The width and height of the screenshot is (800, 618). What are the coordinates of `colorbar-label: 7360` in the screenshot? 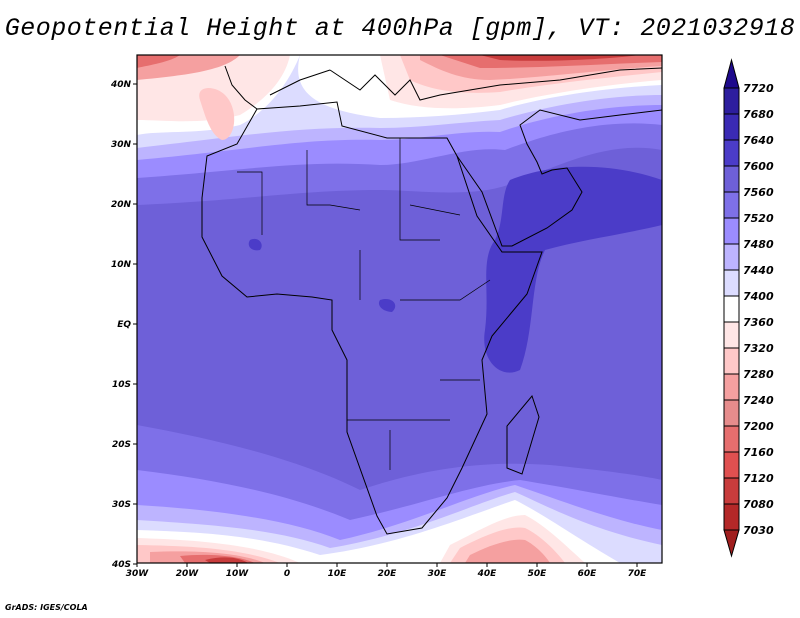 It's located at (758, 322).